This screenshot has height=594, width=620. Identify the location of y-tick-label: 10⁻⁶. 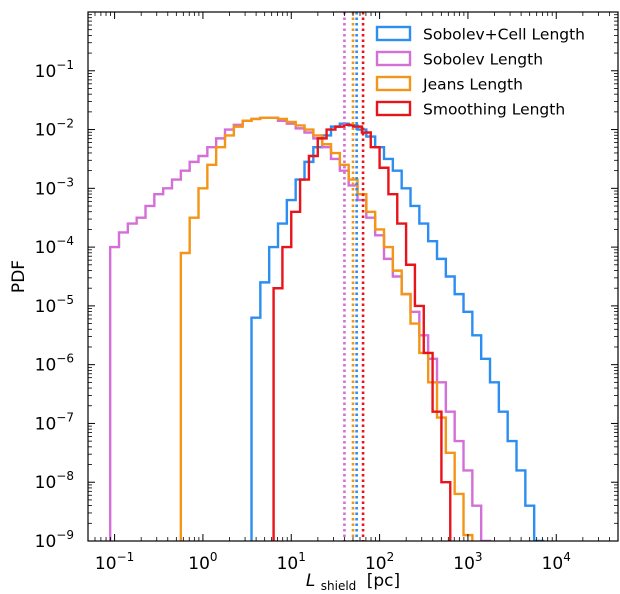
(54, 364).